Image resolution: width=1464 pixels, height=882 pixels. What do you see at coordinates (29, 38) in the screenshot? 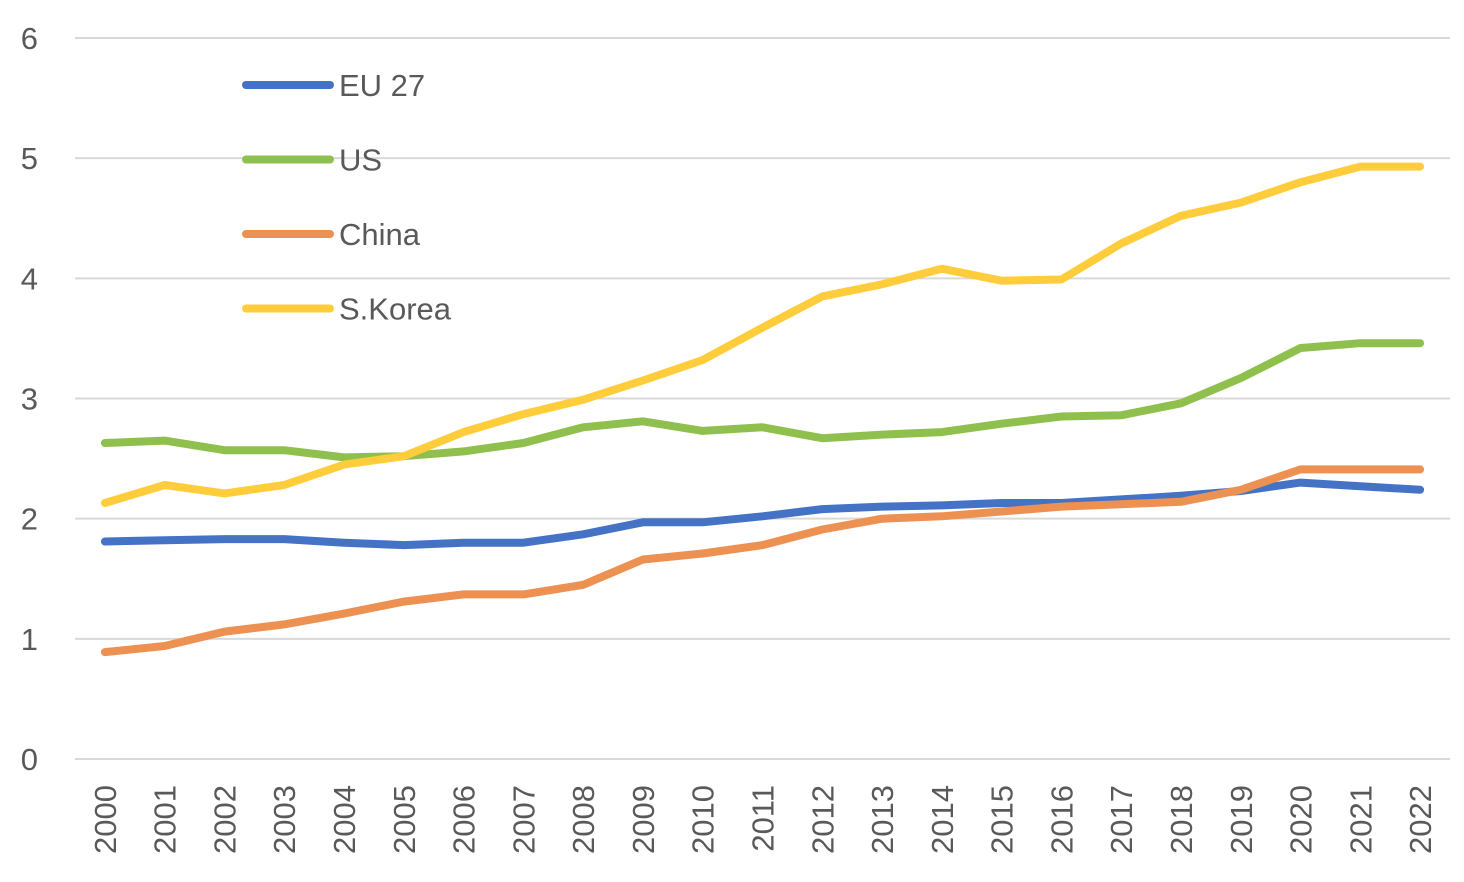
I see `y-tick-label: 6` at bounding box center [29, 38].